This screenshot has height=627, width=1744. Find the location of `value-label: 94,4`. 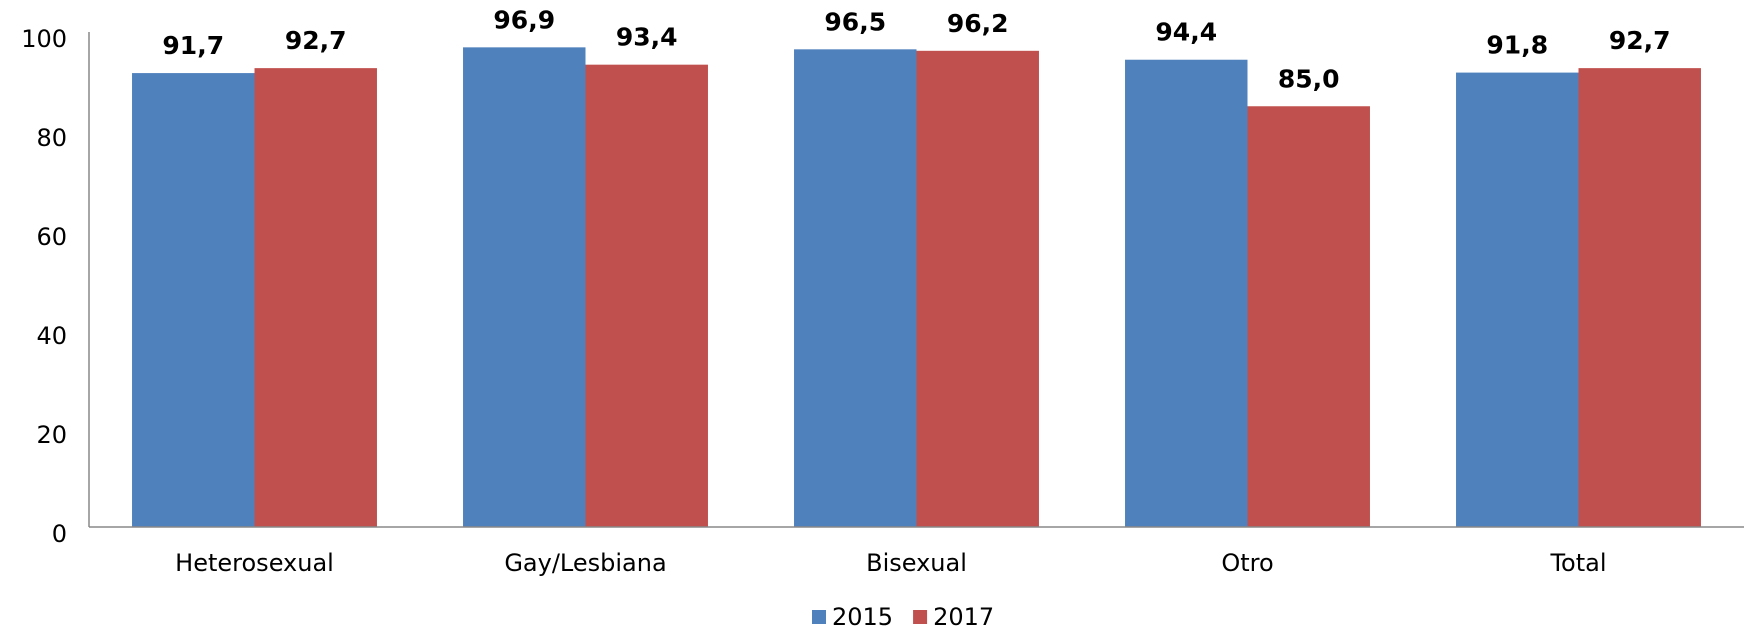

value-label: 94,4 is located at coordinates (1186, 32).